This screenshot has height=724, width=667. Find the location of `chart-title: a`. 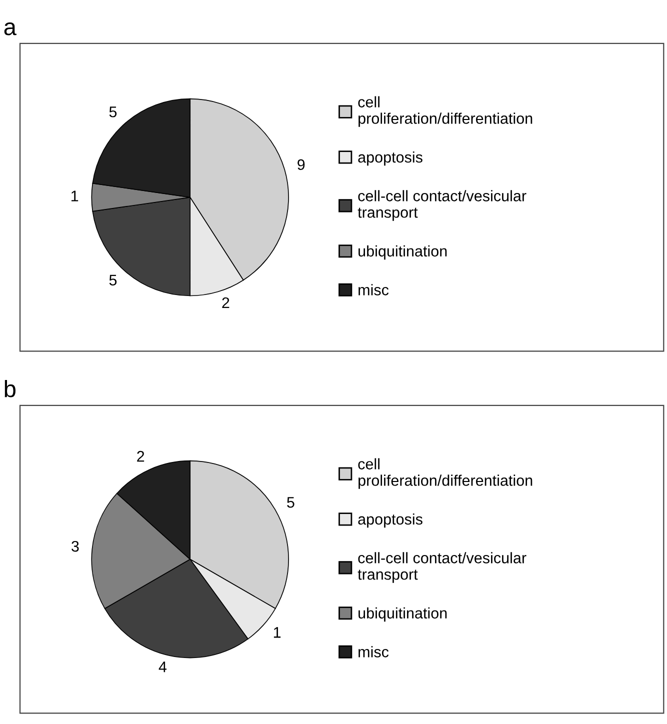

chart-title: a is located at coordinates (10, 29).